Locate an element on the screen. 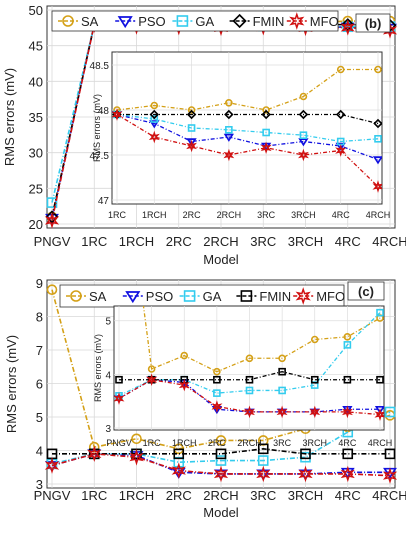  x-tick-label: 1RC is located at coordinates (94, 241).